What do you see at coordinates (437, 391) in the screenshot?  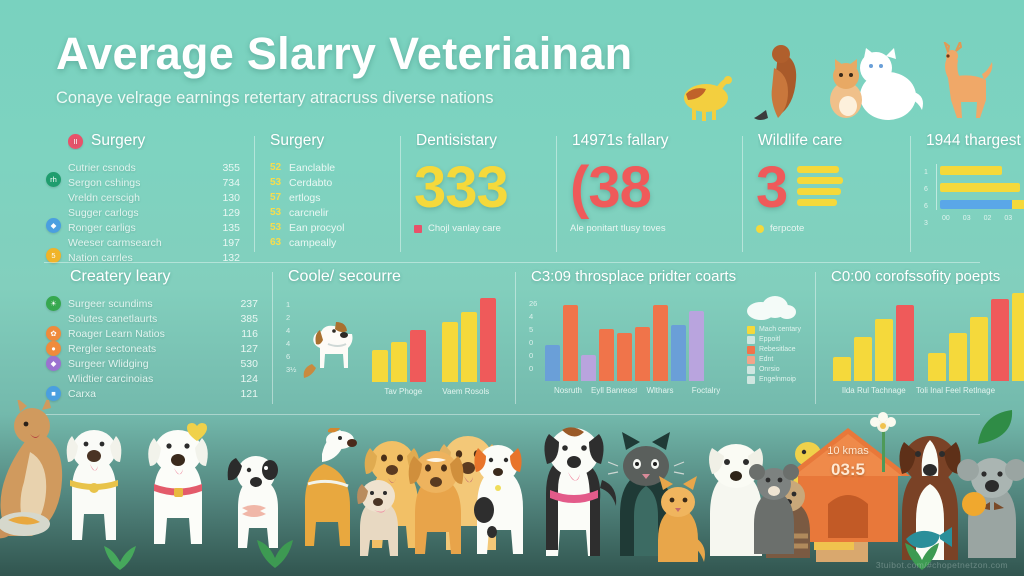 I see `x-axis-labels: Tav Phoge Vaem Rosols` at bounding box center [437, 391].